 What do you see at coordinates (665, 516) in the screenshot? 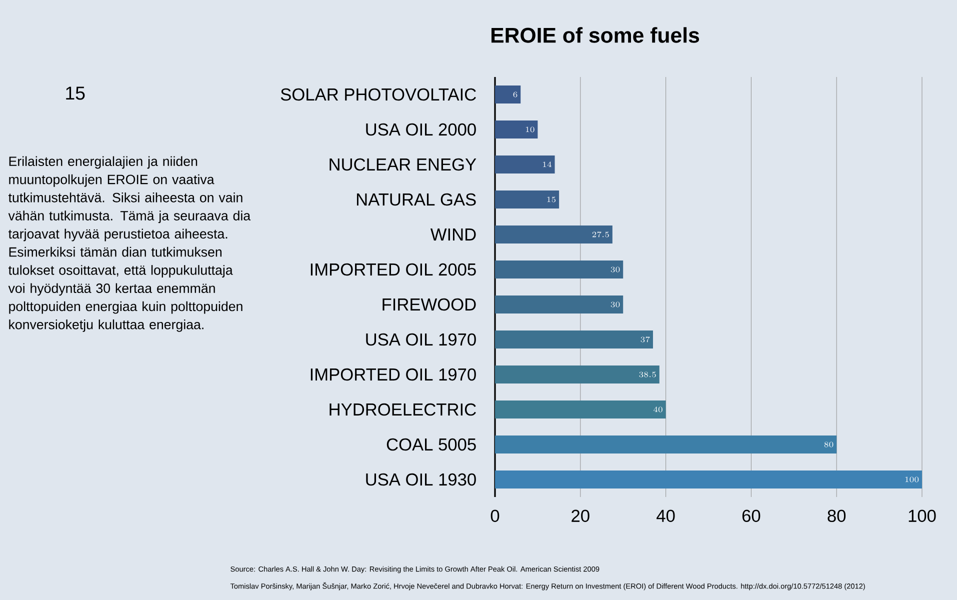
I see `x-tick-label: 40` at bounding box center [665, 516].